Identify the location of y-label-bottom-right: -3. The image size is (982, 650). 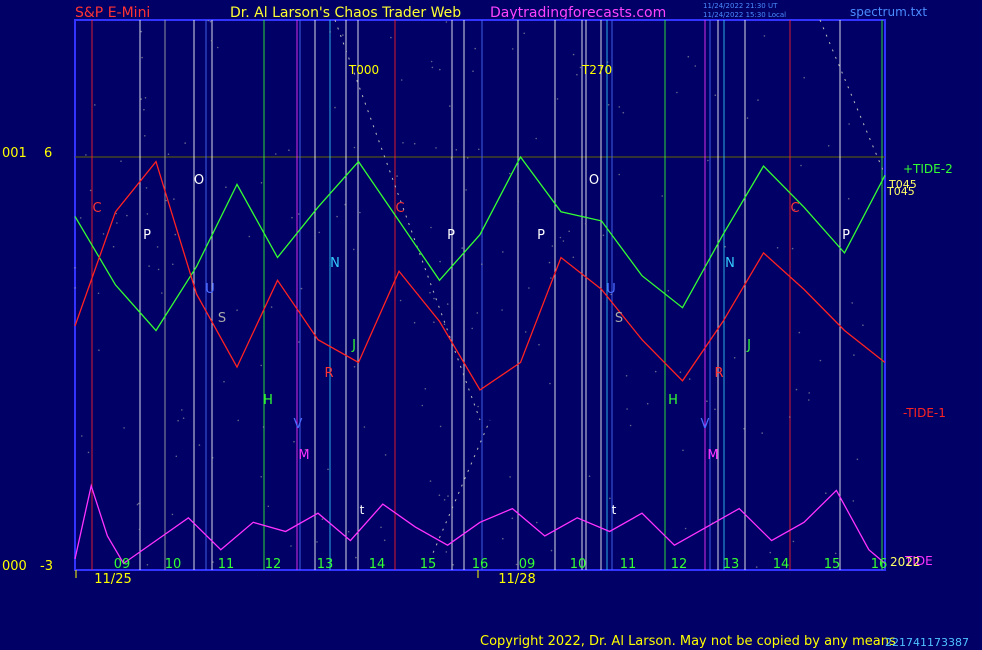
(46, 566).